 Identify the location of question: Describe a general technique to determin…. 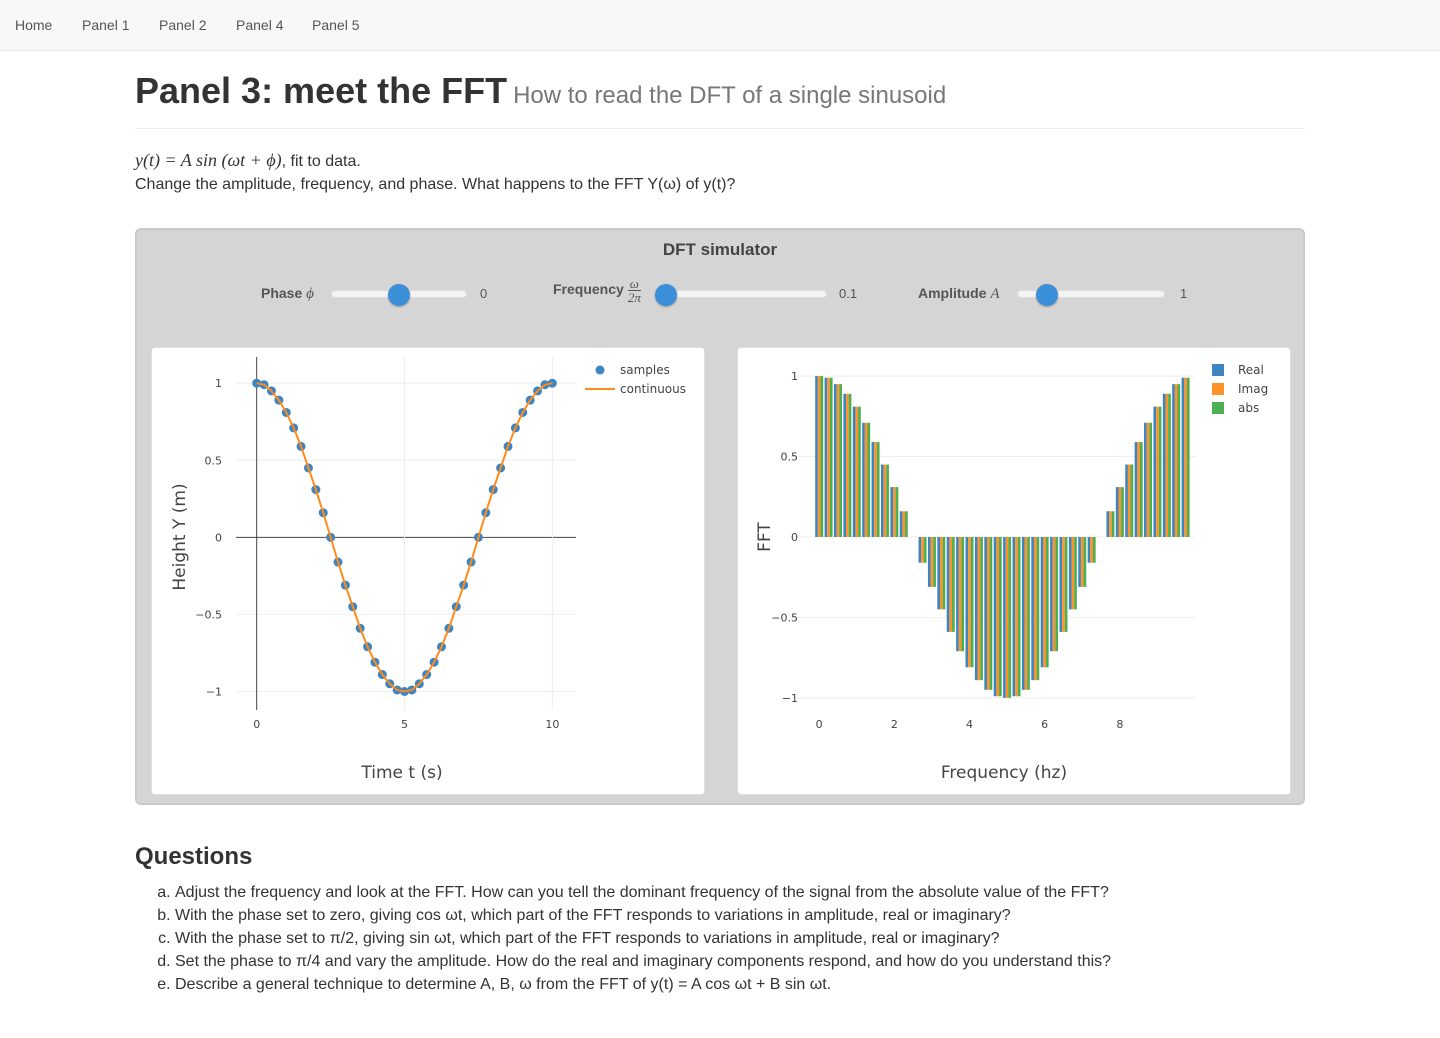
(643, 984).